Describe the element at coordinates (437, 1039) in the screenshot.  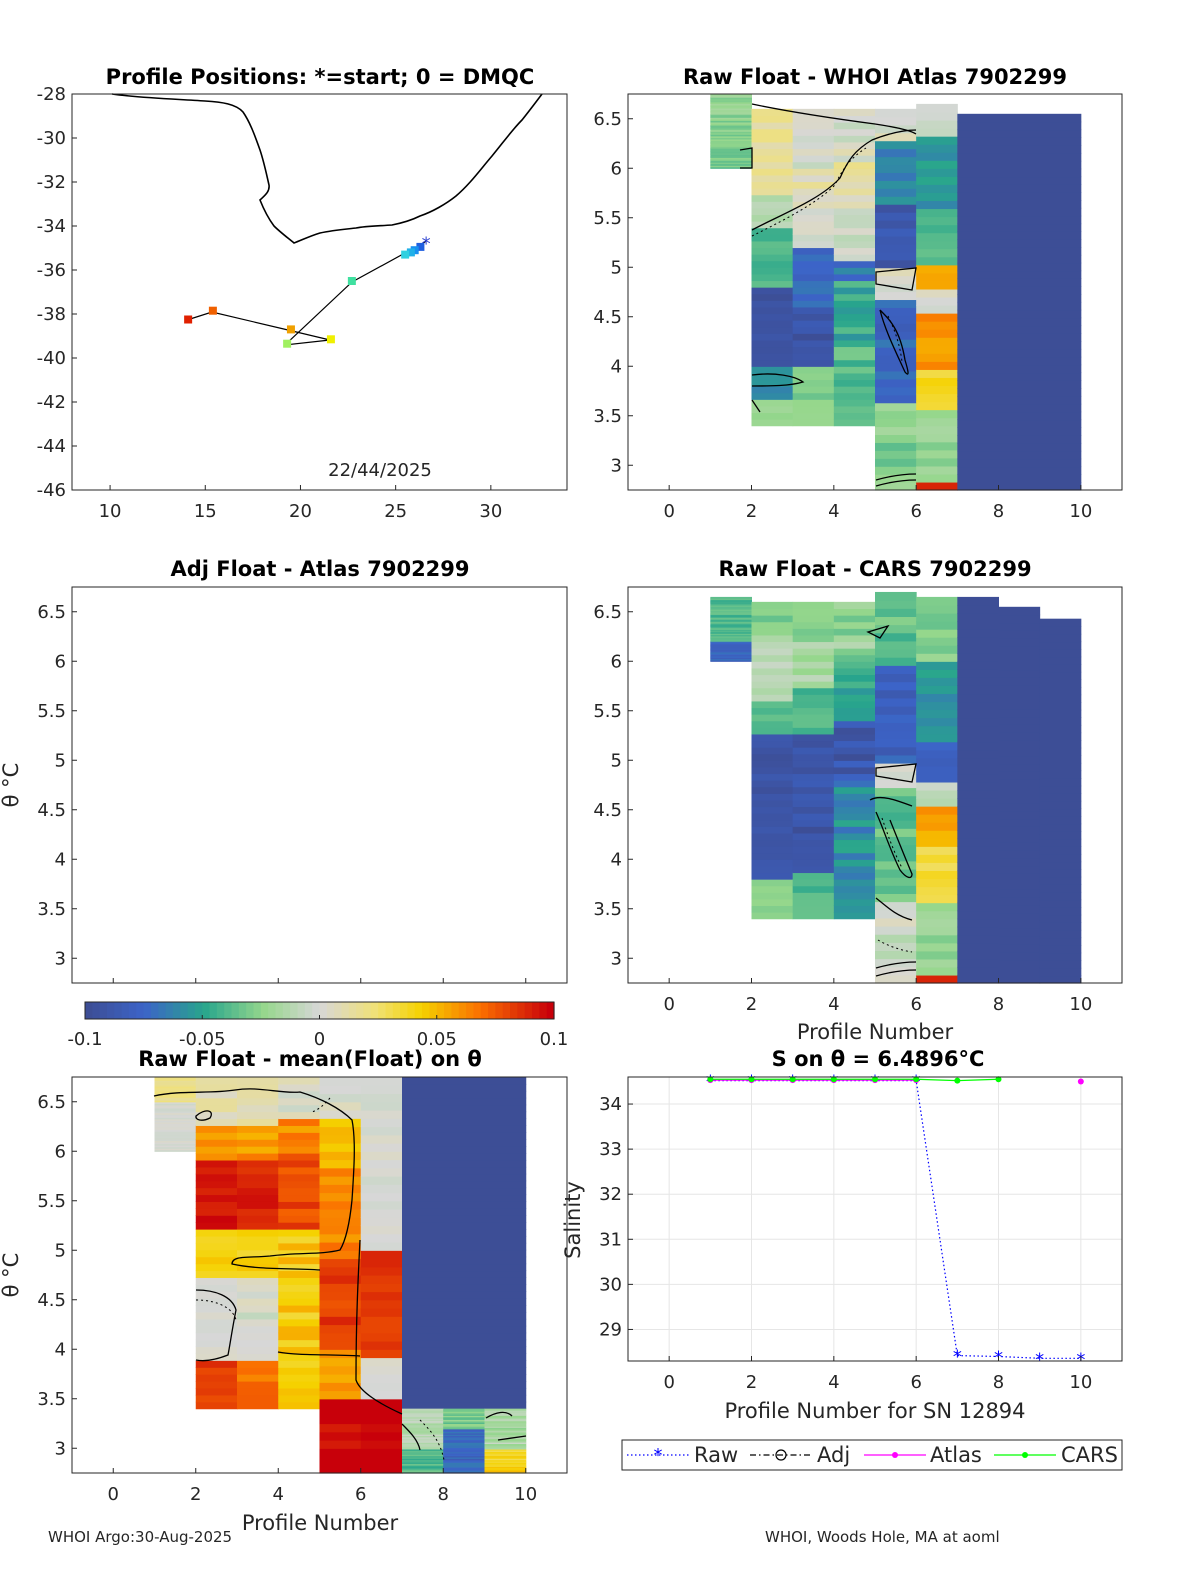
I see `colorbar-tick-label: 0.05` at that location.